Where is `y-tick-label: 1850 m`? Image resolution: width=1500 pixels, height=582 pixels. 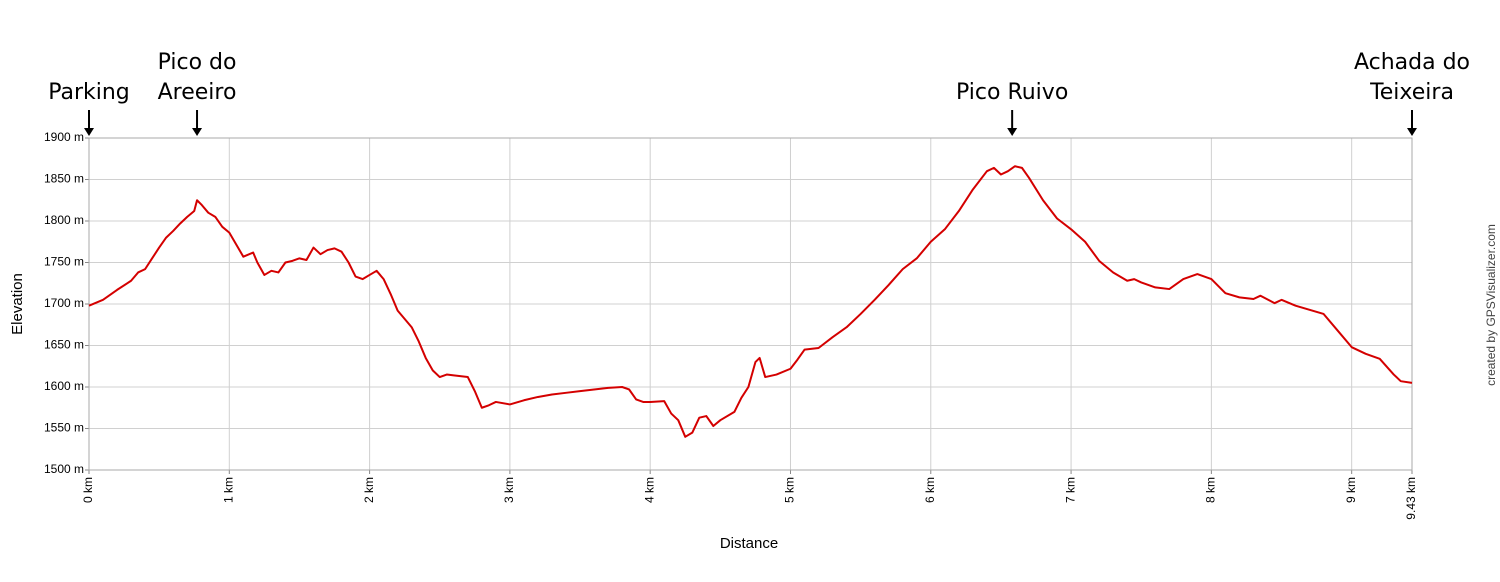
y-tick-label: 1850 m is located at coordinates (64, 179).